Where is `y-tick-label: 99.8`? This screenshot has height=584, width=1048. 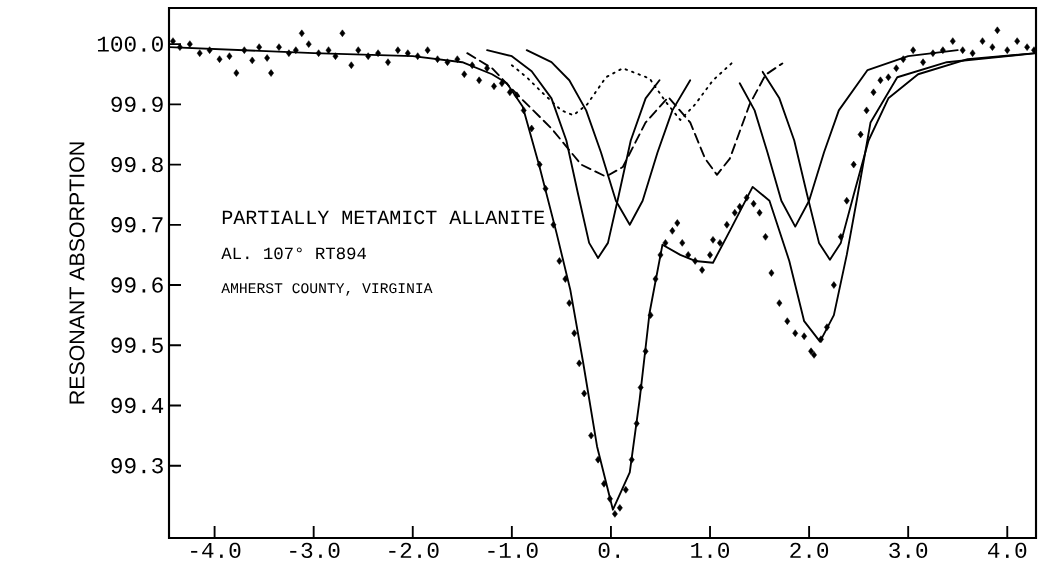
y-tick-label: 99.8 is located at coordinates (137, 164).